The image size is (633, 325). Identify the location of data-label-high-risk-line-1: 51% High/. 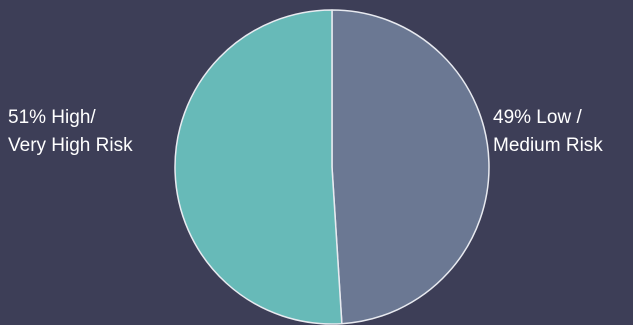
(52, 117).